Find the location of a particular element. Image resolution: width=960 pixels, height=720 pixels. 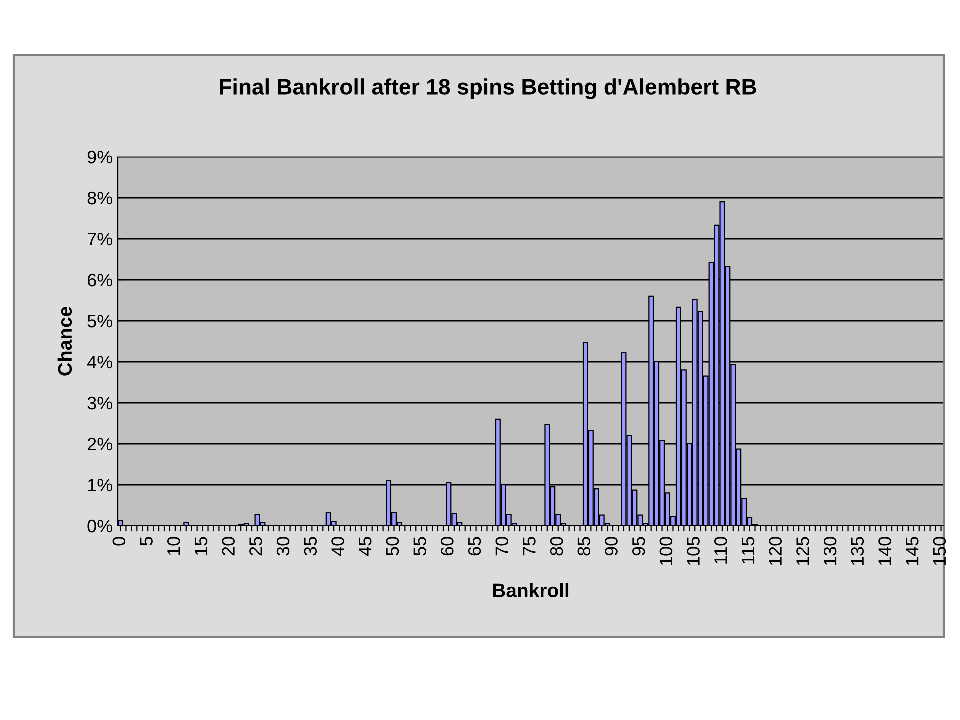

x-tick-label: 110 is located at coordinates (721, 550).